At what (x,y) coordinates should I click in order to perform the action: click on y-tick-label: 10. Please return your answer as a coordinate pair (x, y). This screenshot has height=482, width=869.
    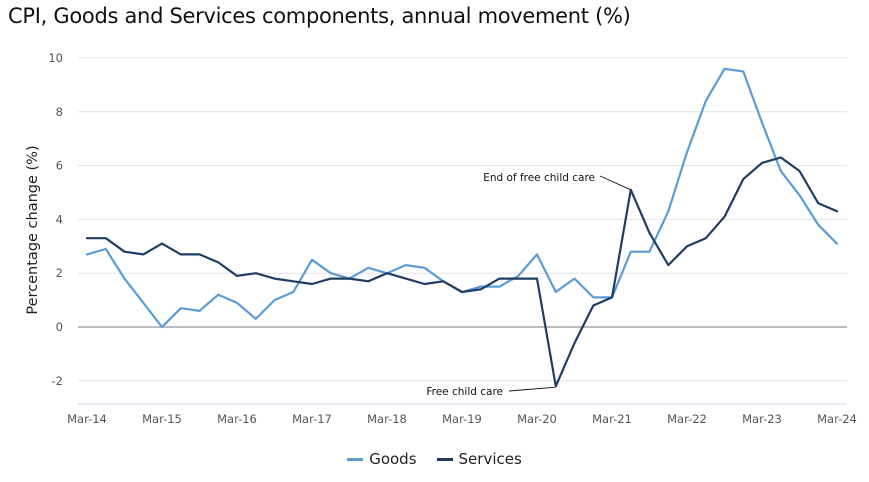
    Looking at the image, I should click on (55, 58).